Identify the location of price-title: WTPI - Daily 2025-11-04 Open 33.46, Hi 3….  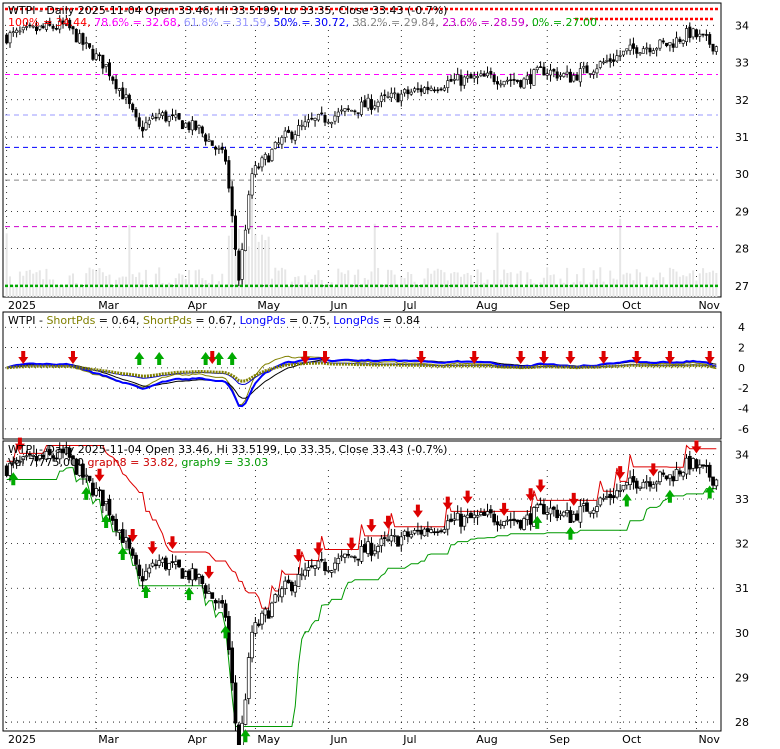
(227, 10).